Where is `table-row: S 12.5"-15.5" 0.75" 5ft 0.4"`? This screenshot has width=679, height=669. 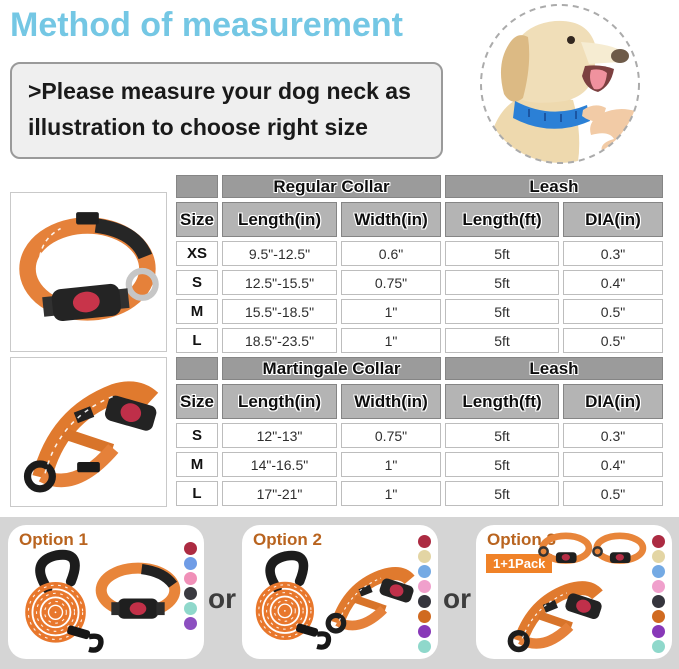 table-row: S 12.5"-15.5" 0.75" 5ft 0.4" is located at coordinates (419, 282).